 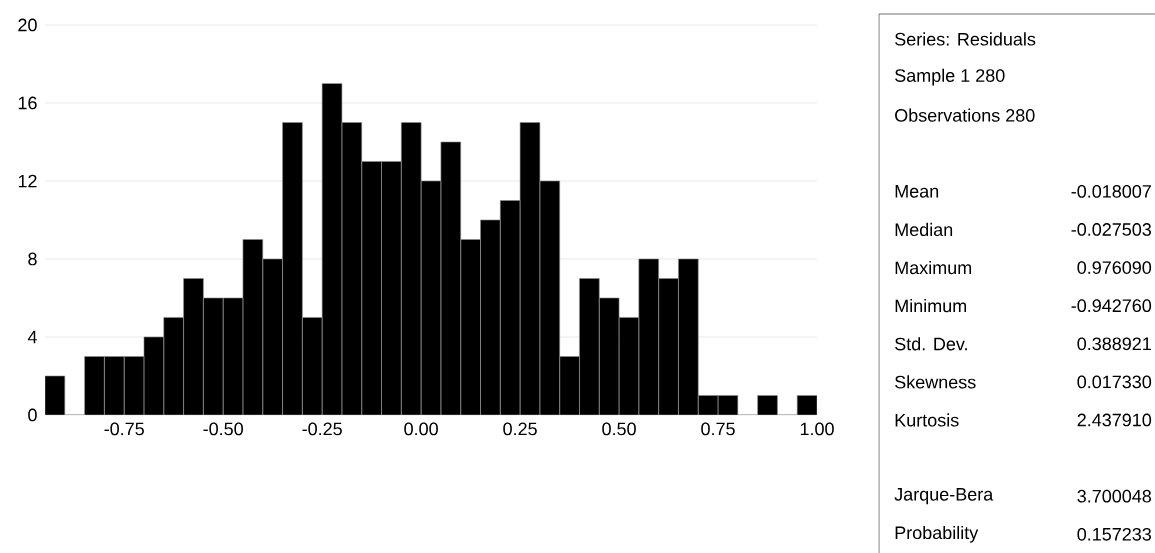 I want to click on x-tick-label: -0.25, so click(x=322, y=429).